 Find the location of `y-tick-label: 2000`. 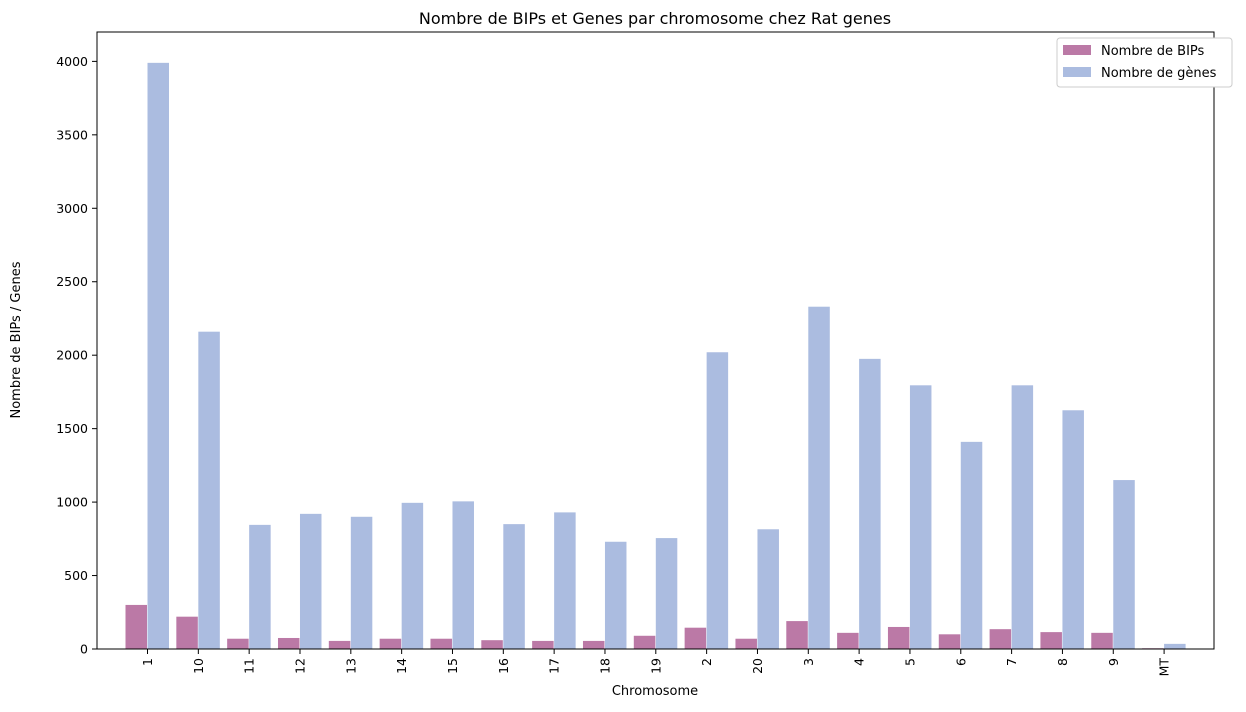

y-tick-label: 2000 is located at coordinates (72, 355).